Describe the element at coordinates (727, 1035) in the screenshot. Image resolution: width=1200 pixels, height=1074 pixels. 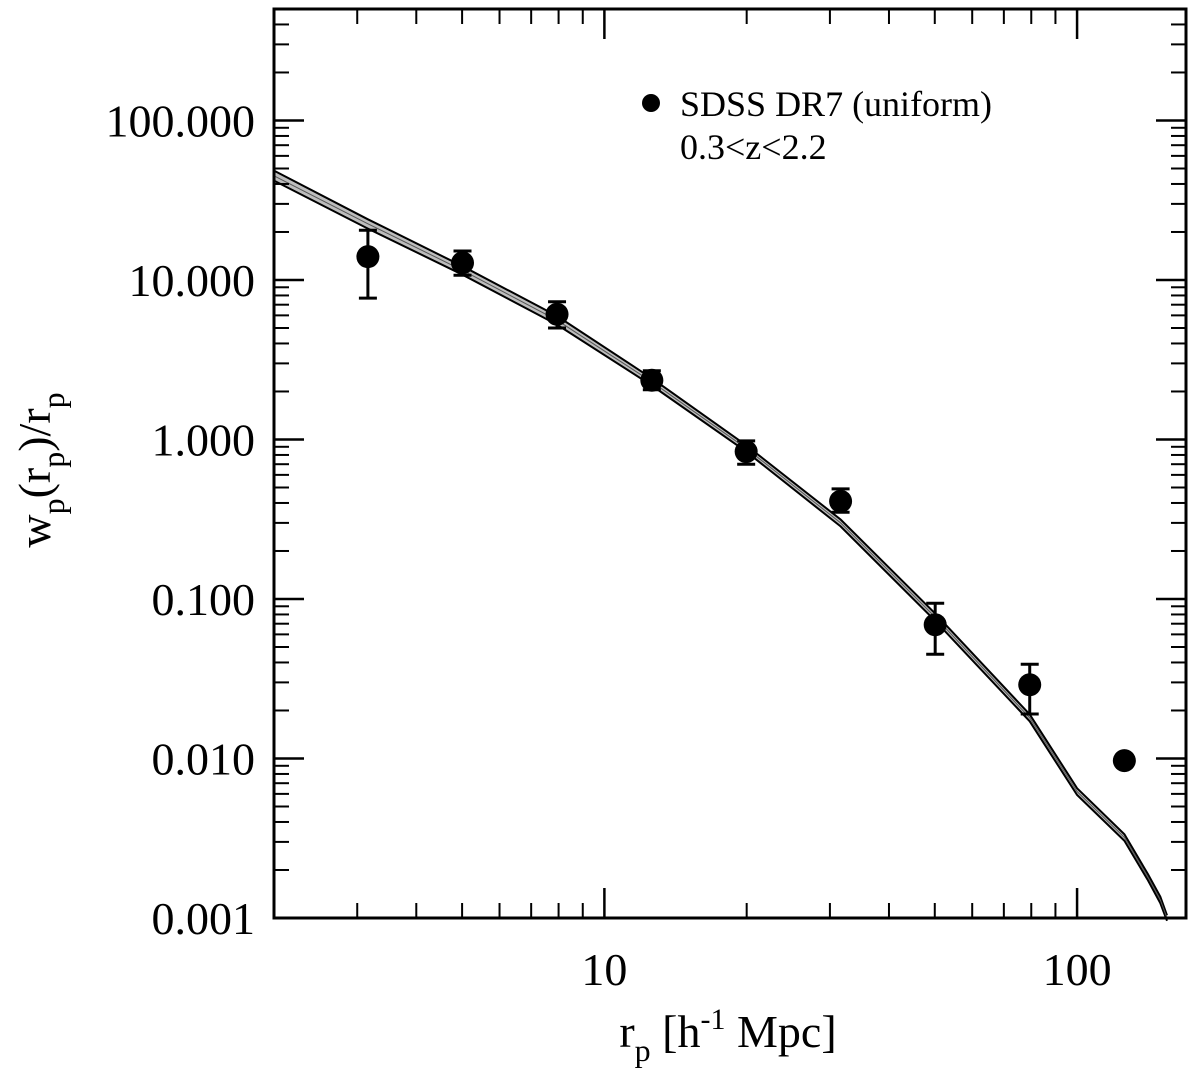
I see `x-axis-title: rp [h-1 Mpc]` at that location.